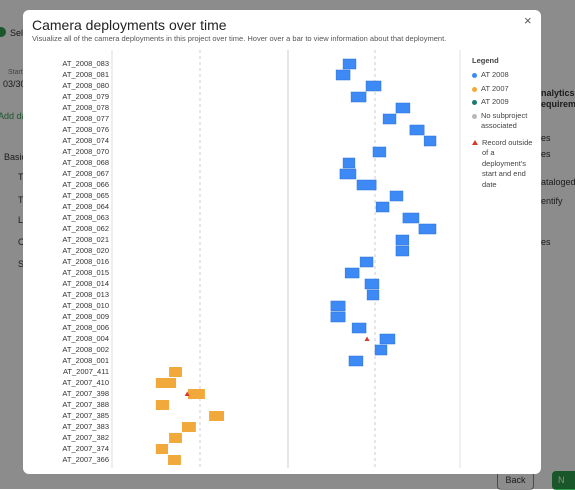 The image size is (575, 490). I want to click on outlier-marker, so click(367, 338).